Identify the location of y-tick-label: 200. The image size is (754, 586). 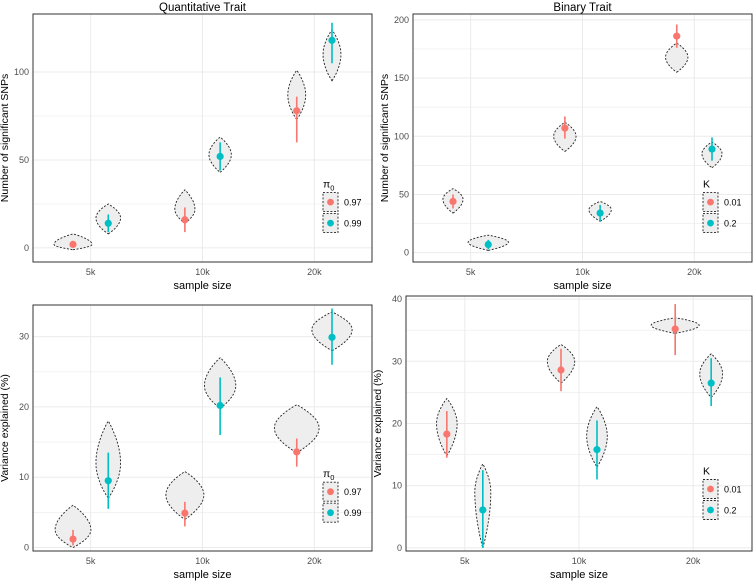
(401, 20).